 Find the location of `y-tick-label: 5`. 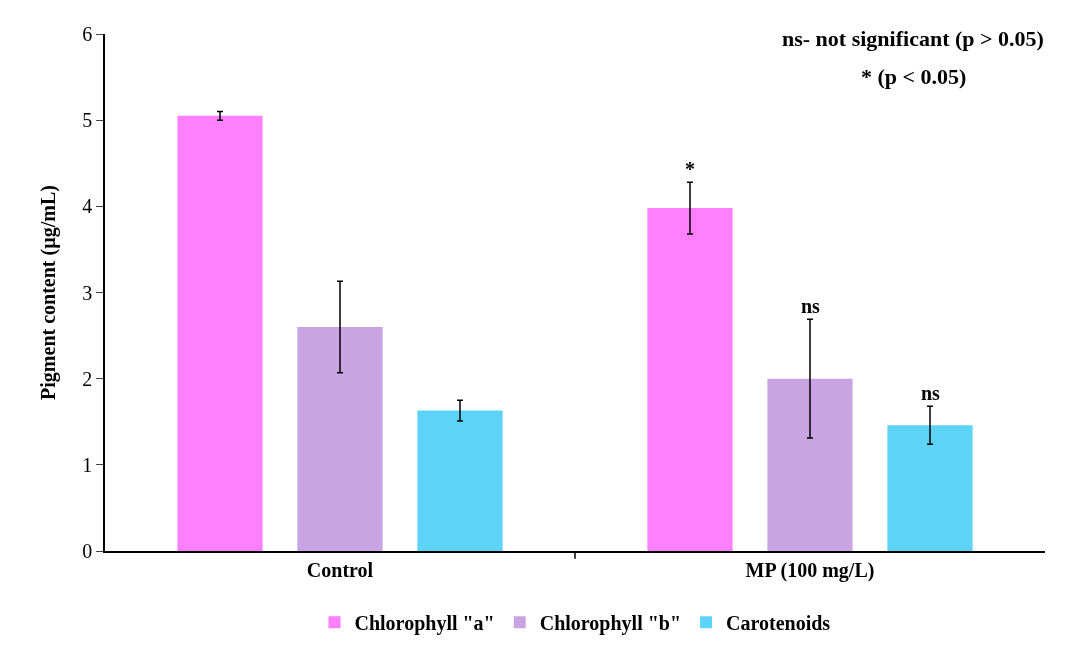

y-tick-label: 5 is located at coordinates (87, 120).